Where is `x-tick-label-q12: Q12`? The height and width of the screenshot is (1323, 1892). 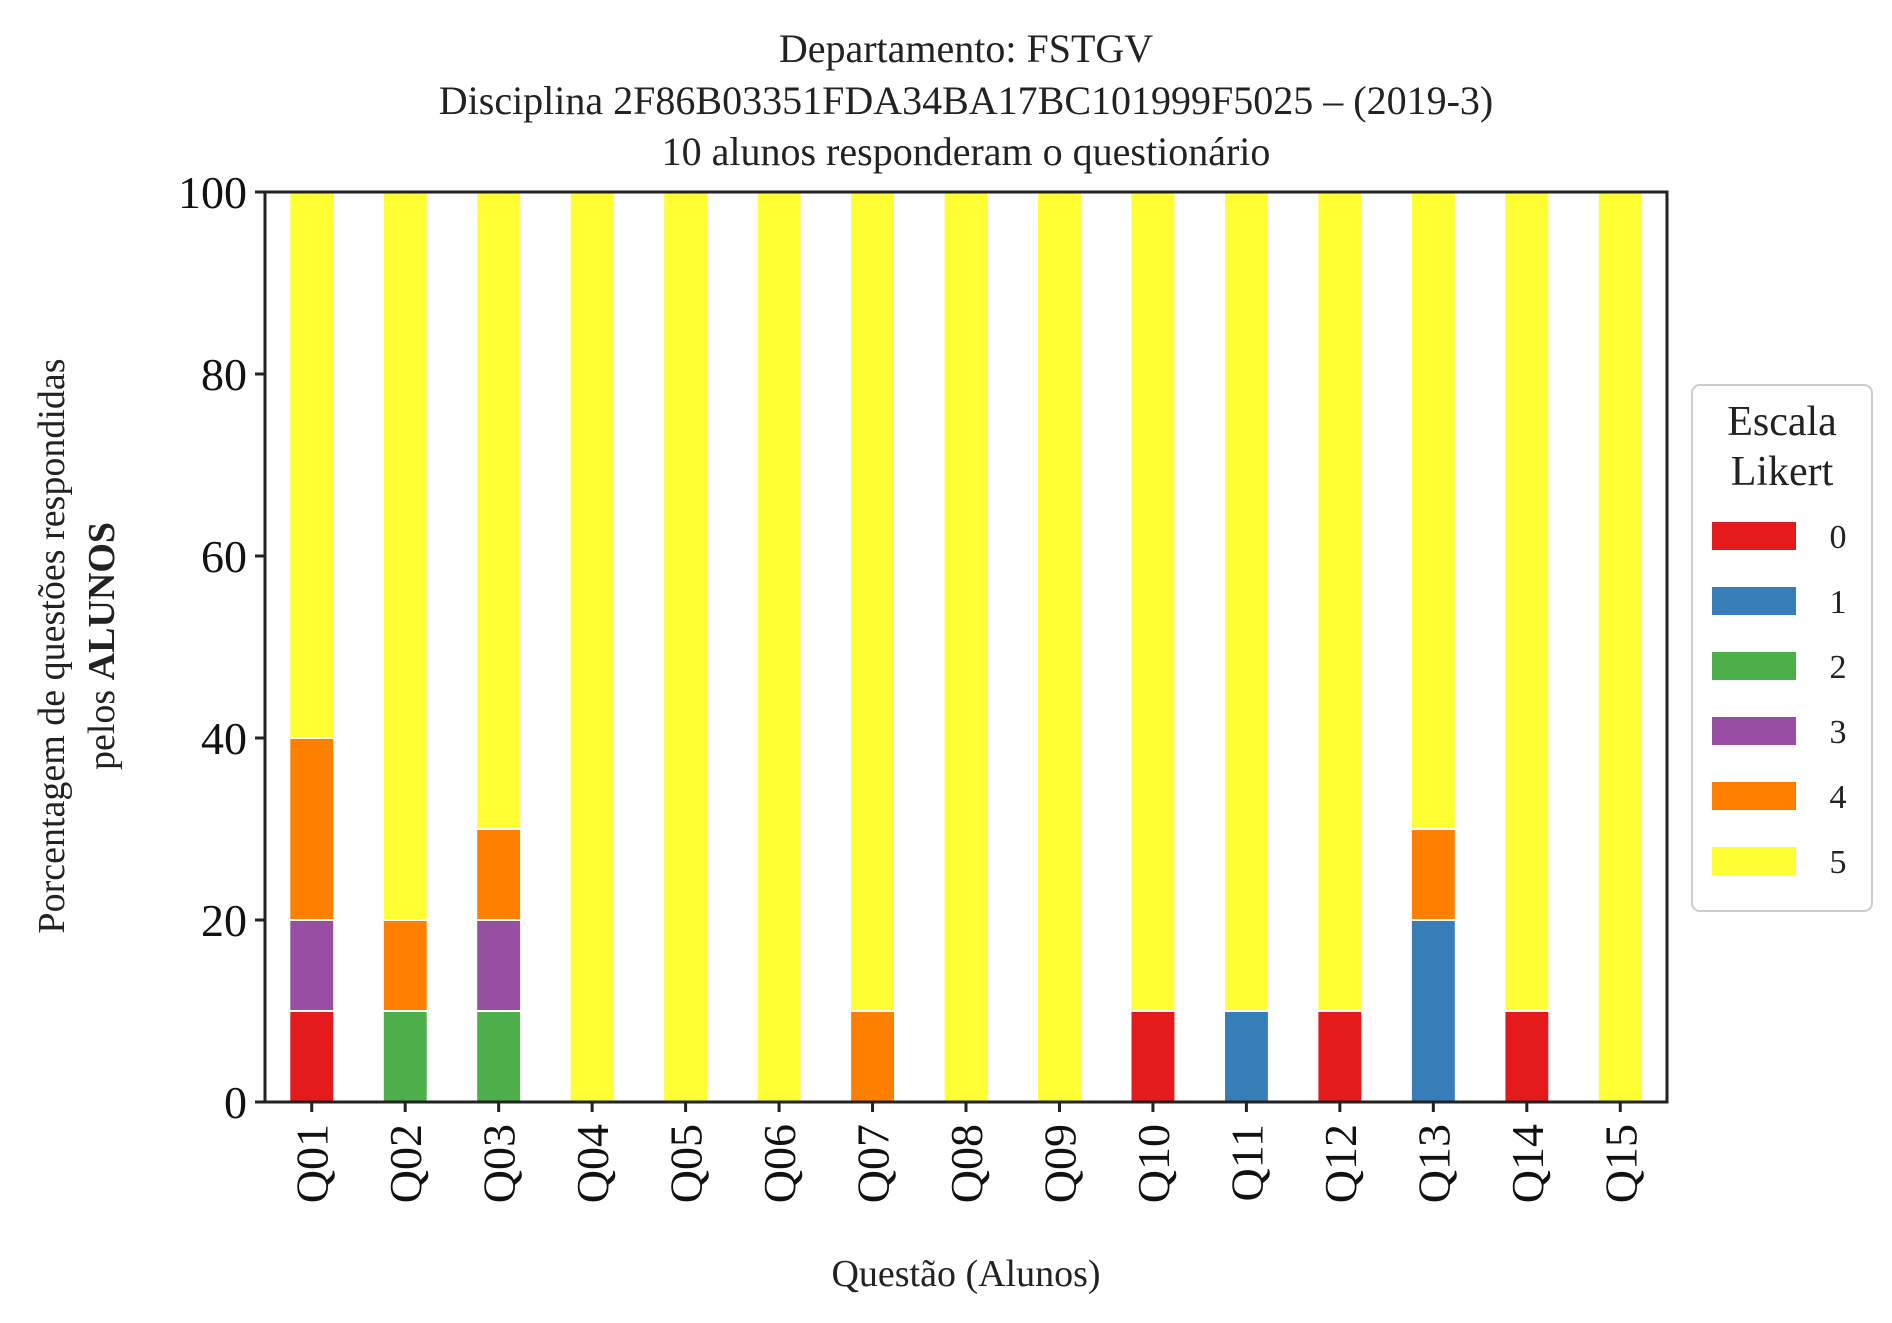 x-tick-label-q12: Q12 is located at coordinates (1340, 1163).